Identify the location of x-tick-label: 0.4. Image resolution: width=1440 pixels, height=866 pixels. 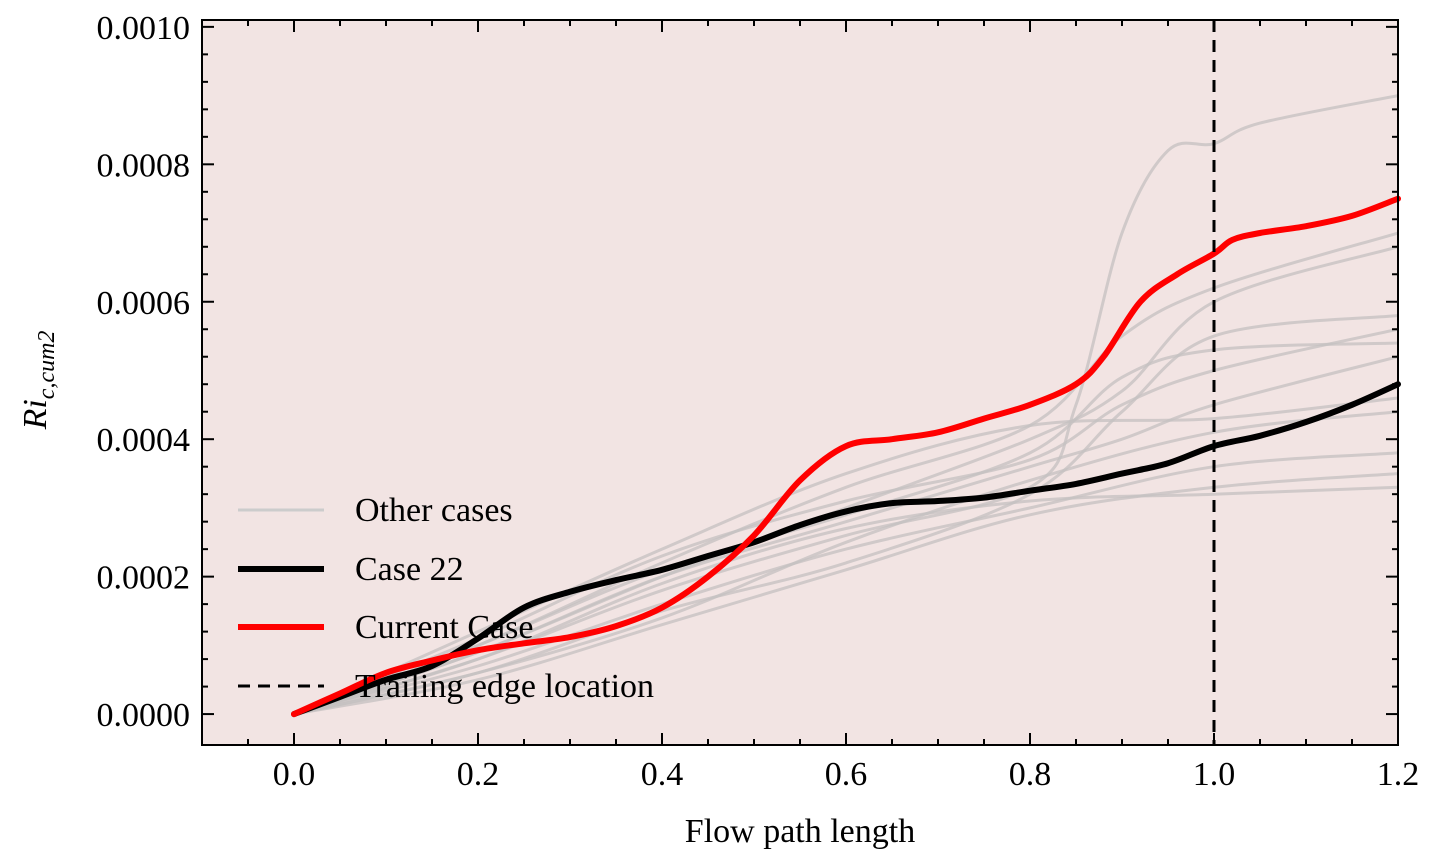
(662, 774).